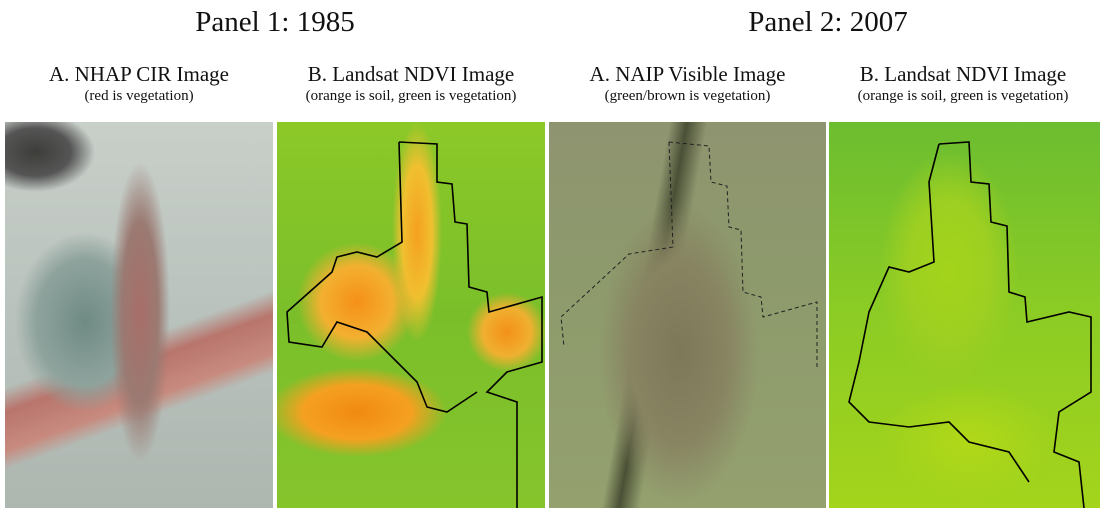  I want to click on panel-1-a-header: A. NHAP CIR Image (red is vegetation), so click(139, 84).